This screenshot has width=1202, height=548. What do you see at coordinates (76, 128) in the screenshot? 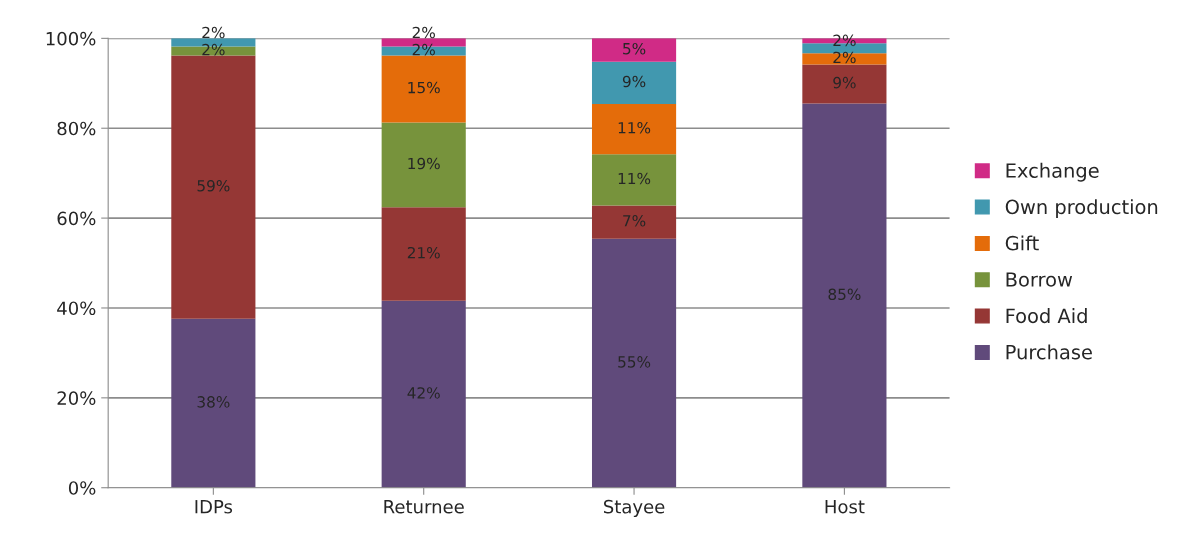
I see `y-tick-label: 80%` at bounding box center [76, 128].